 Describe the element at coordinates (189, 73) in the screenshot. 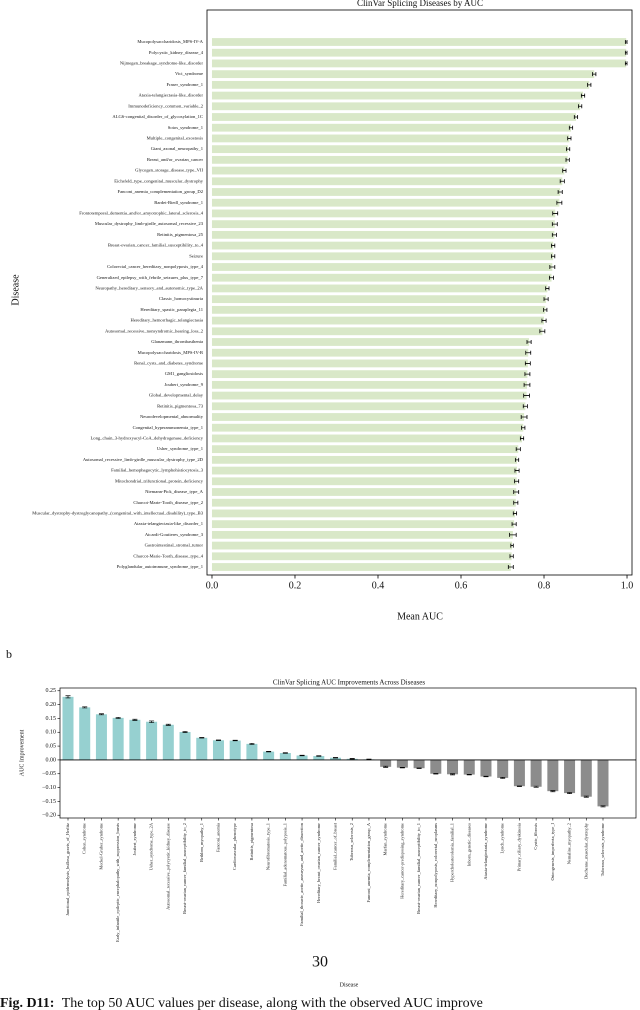

I see `y-tick-label: Vici_syndrome` at that location.